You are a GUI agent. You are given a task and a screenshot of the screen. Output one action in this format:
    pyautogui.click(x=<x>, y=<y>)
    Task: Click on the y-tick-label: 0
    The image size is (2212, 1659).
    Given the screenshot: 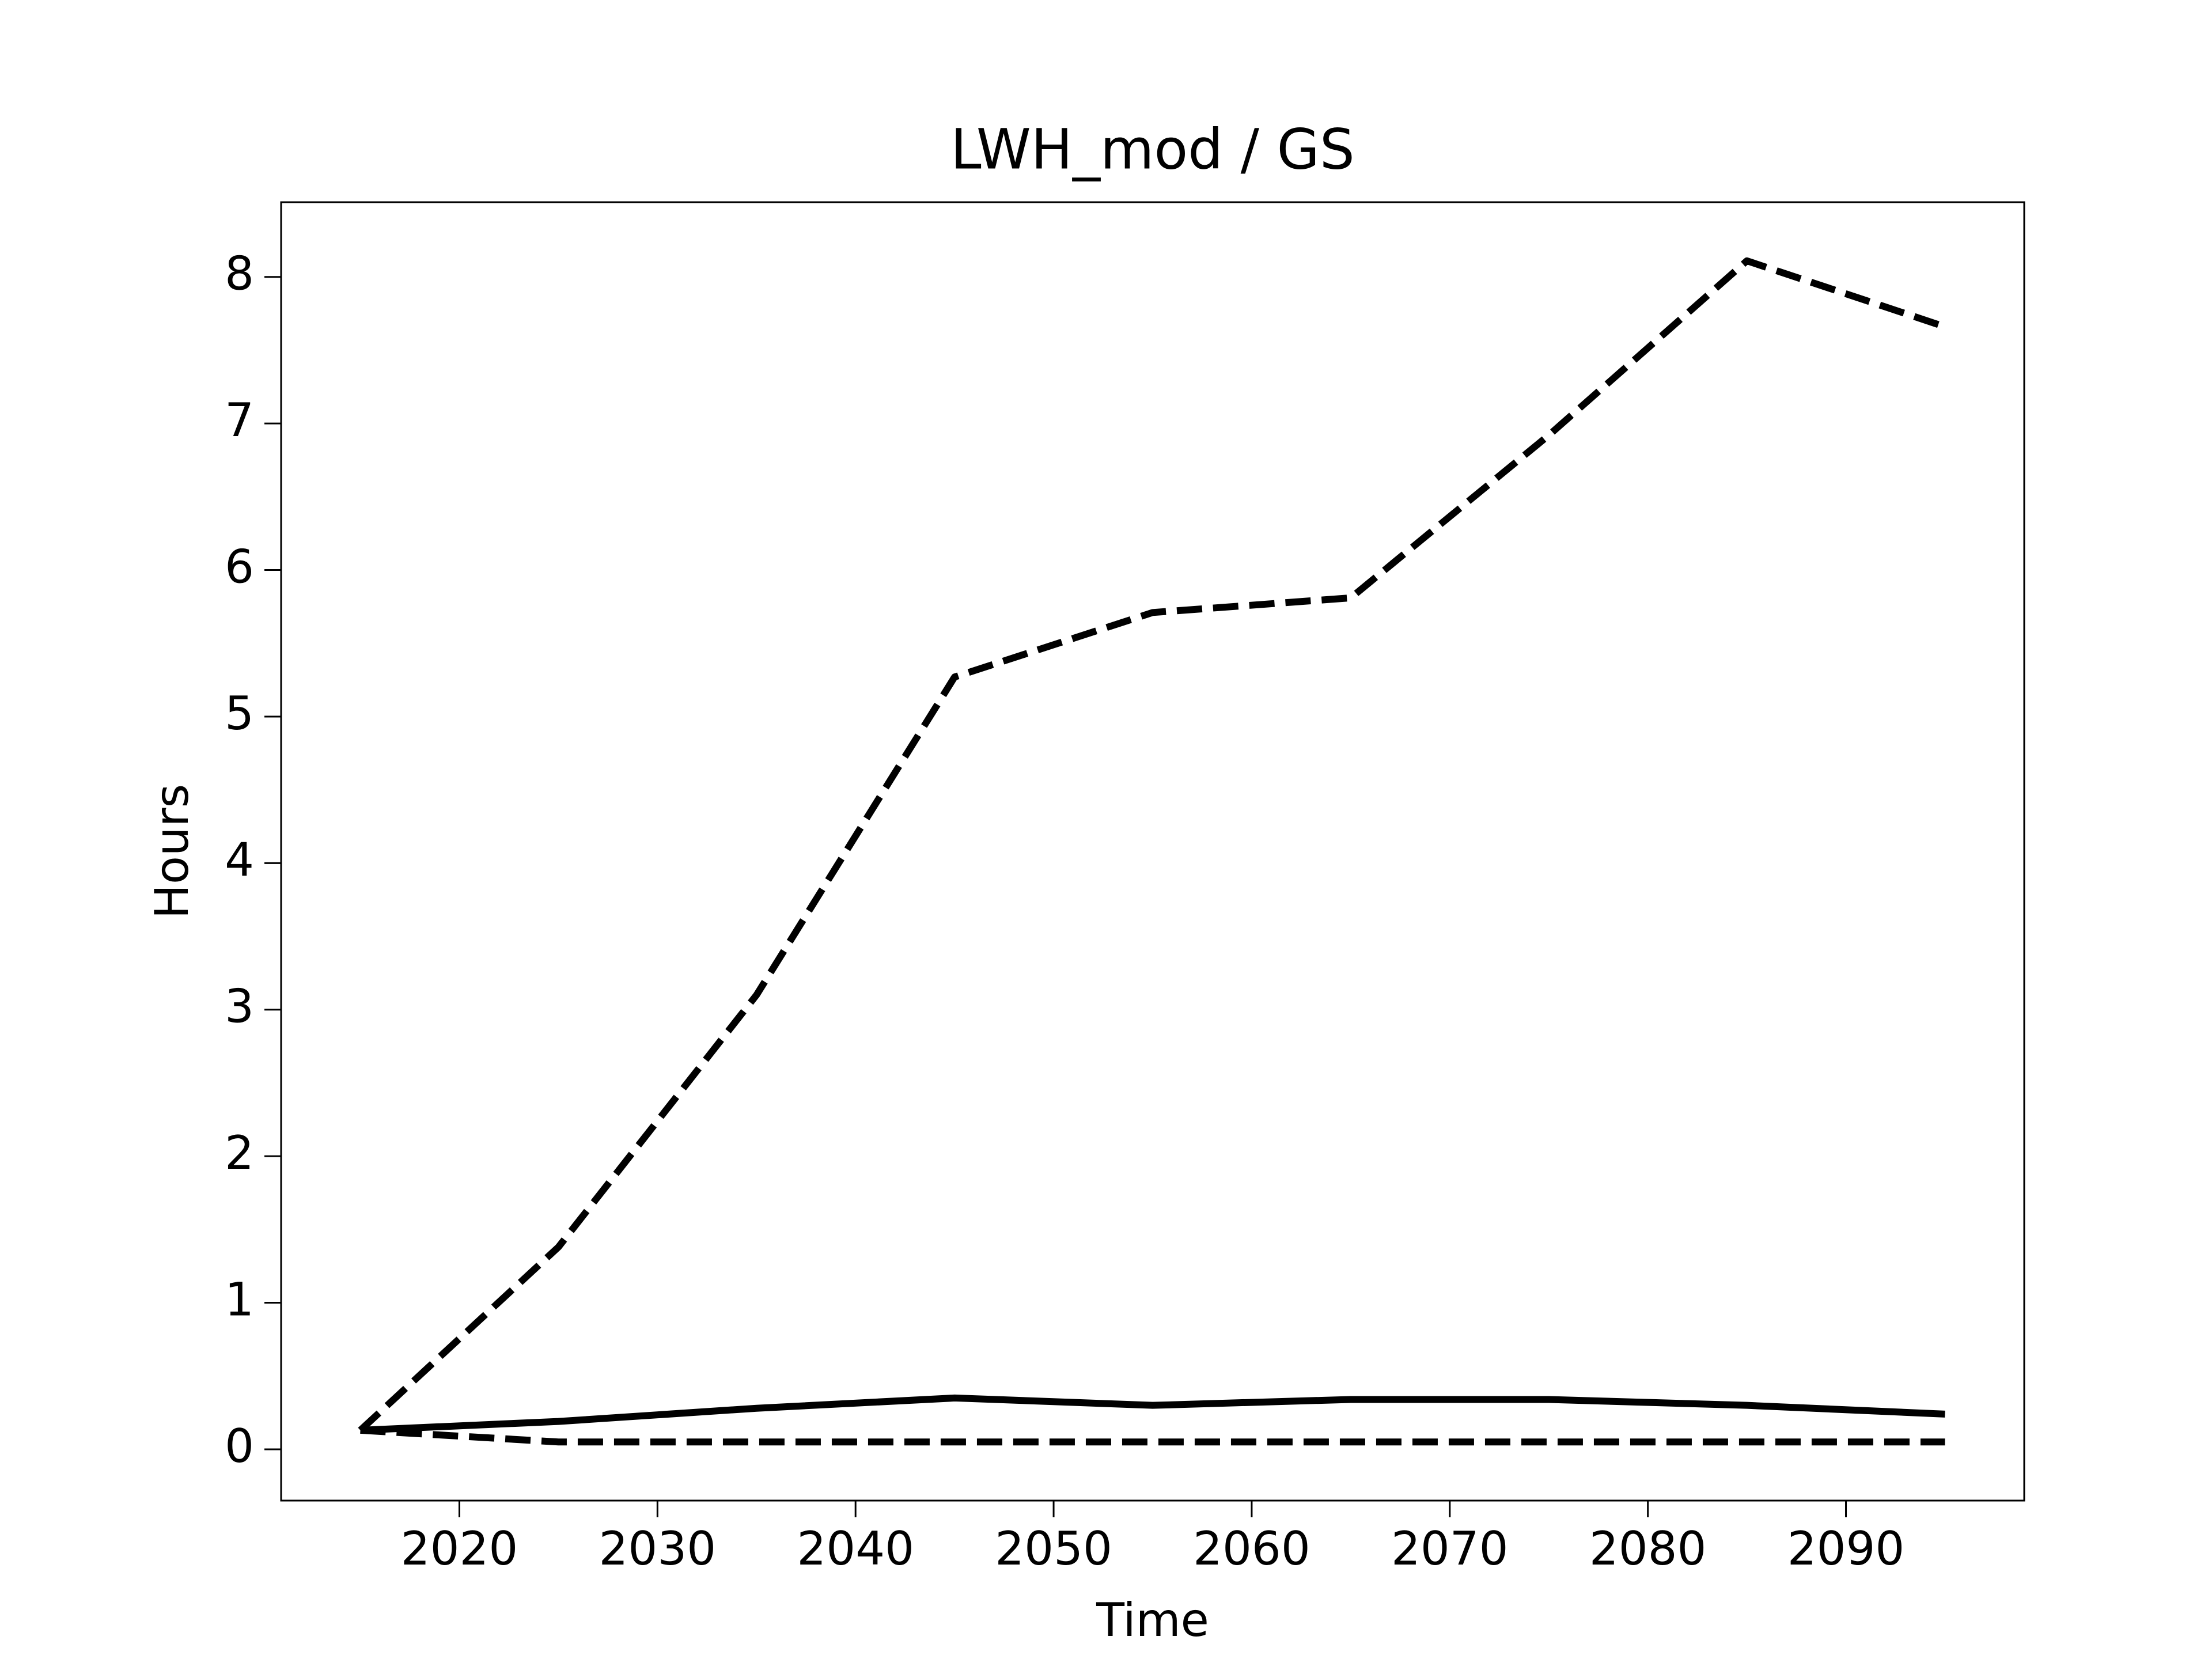 What is the action you would take?
    pyautogui.click(x=239, y=1446)
    